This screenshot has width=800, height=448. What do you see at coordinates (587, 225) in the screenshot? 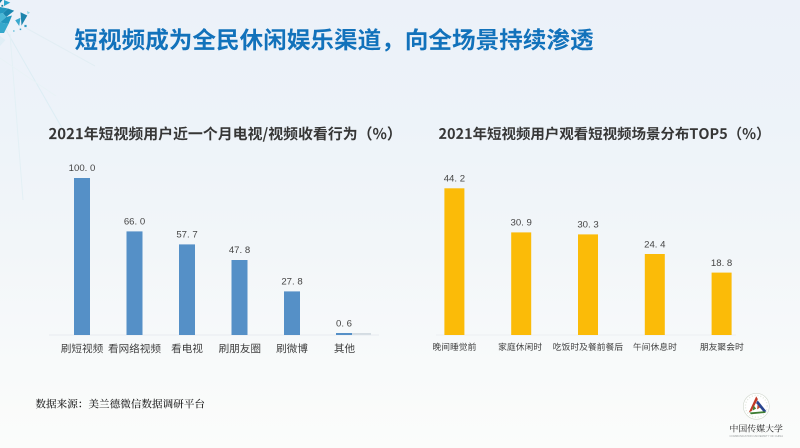
I see `svg-text: 30. 3` at bounding box center [587, 225].